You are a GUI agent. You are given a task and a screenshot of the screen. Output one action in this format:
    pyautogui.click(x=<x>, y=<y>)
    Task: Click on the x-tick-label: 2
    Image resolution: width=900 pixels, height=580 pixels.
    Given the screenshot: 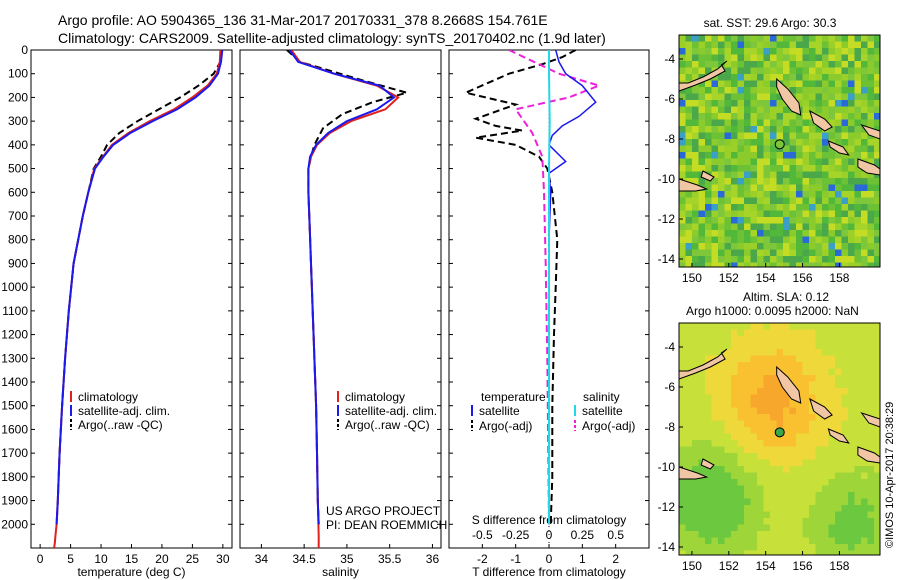 What is the action you would take?
    pyautogui.click(x=615, y=559)
    